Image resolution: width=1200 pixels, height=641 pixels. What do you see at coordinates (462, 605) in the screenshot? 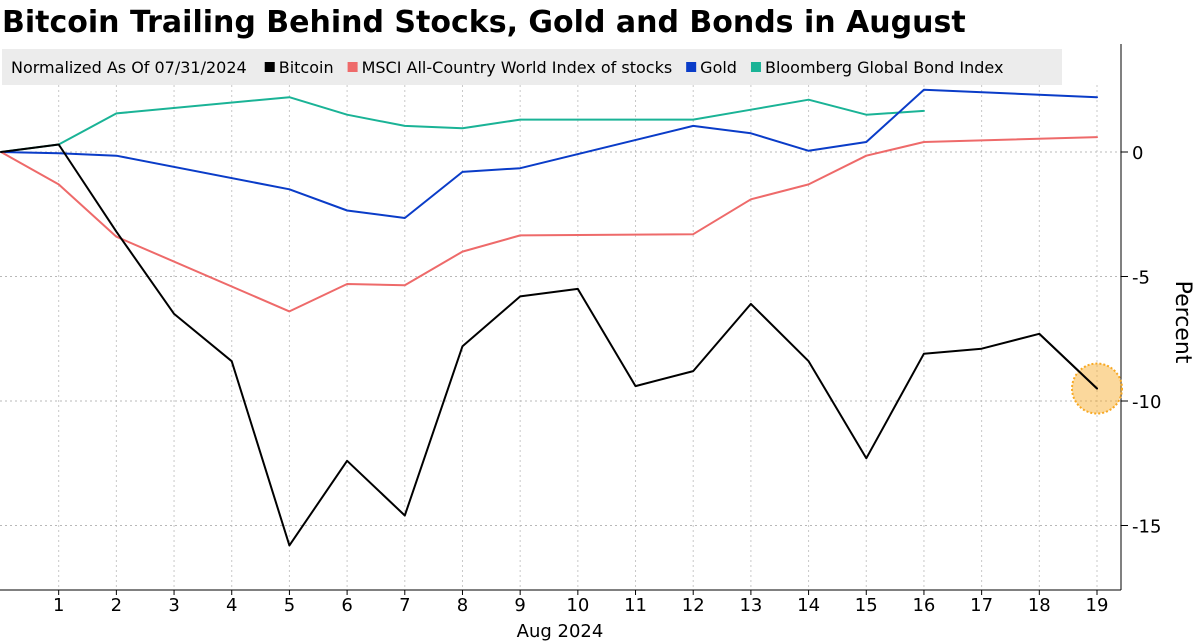
I see `x-tick-label: 8` at bounding box center [462, 605].